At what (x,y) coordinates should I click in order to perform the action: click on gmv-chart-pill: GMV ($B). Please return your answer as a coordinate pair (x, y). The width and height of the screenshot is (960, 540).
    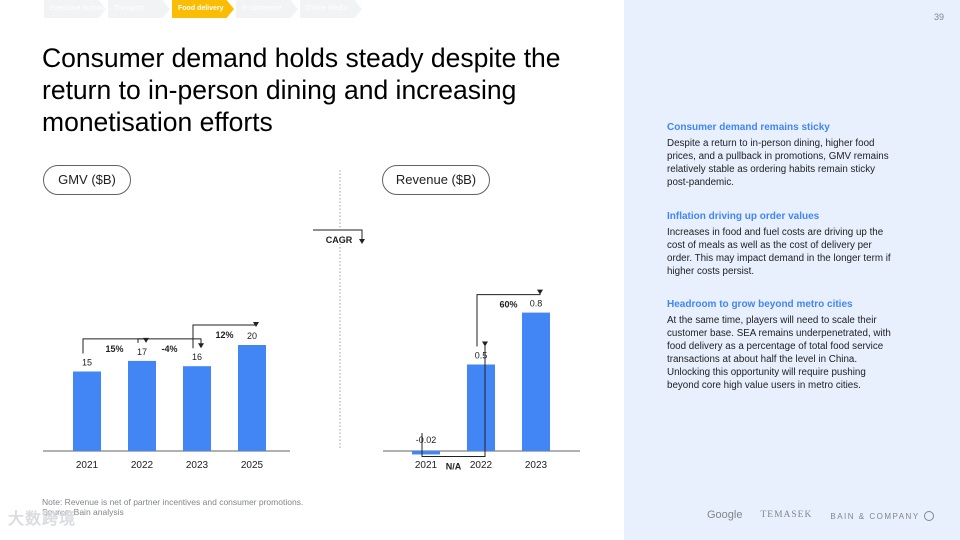
    Looking at the image, I should click on (87, 180).